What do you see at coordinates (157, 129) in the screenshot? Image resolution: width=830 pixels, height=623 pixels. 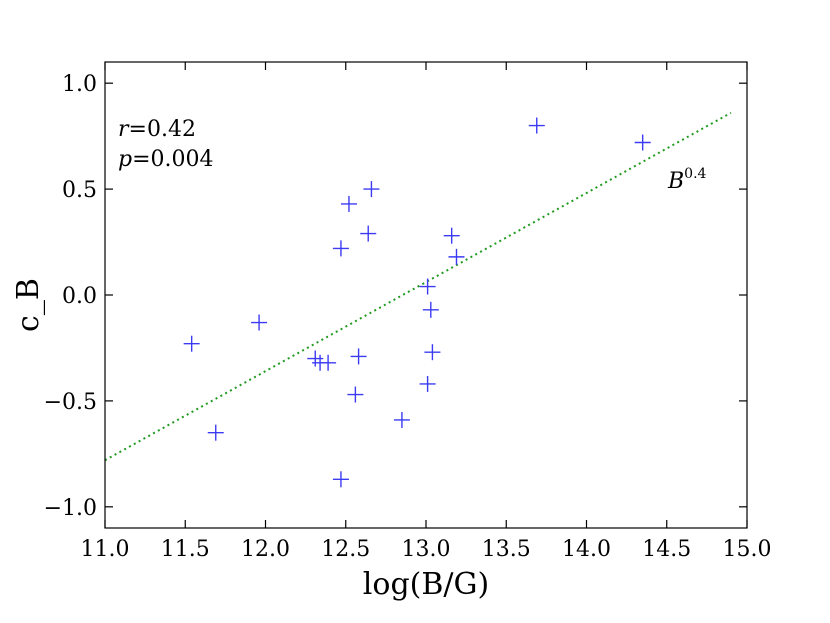 I see `r-annotation: r=0.42` at bounding box center [157, 129].